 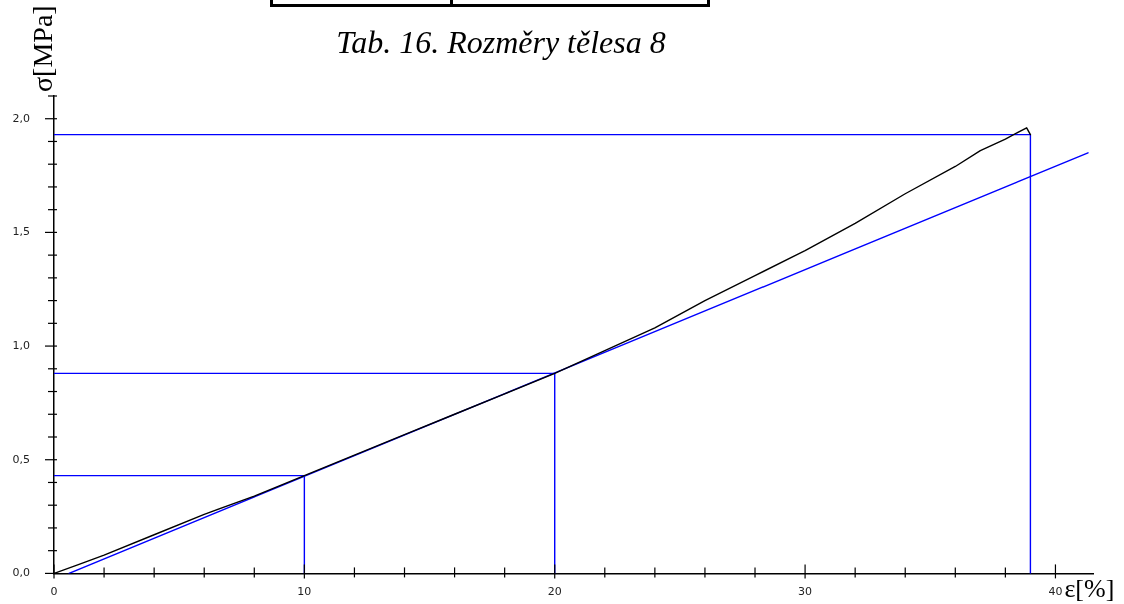 I want to click on x-tick-label: 10, so click(x=304, y=591).